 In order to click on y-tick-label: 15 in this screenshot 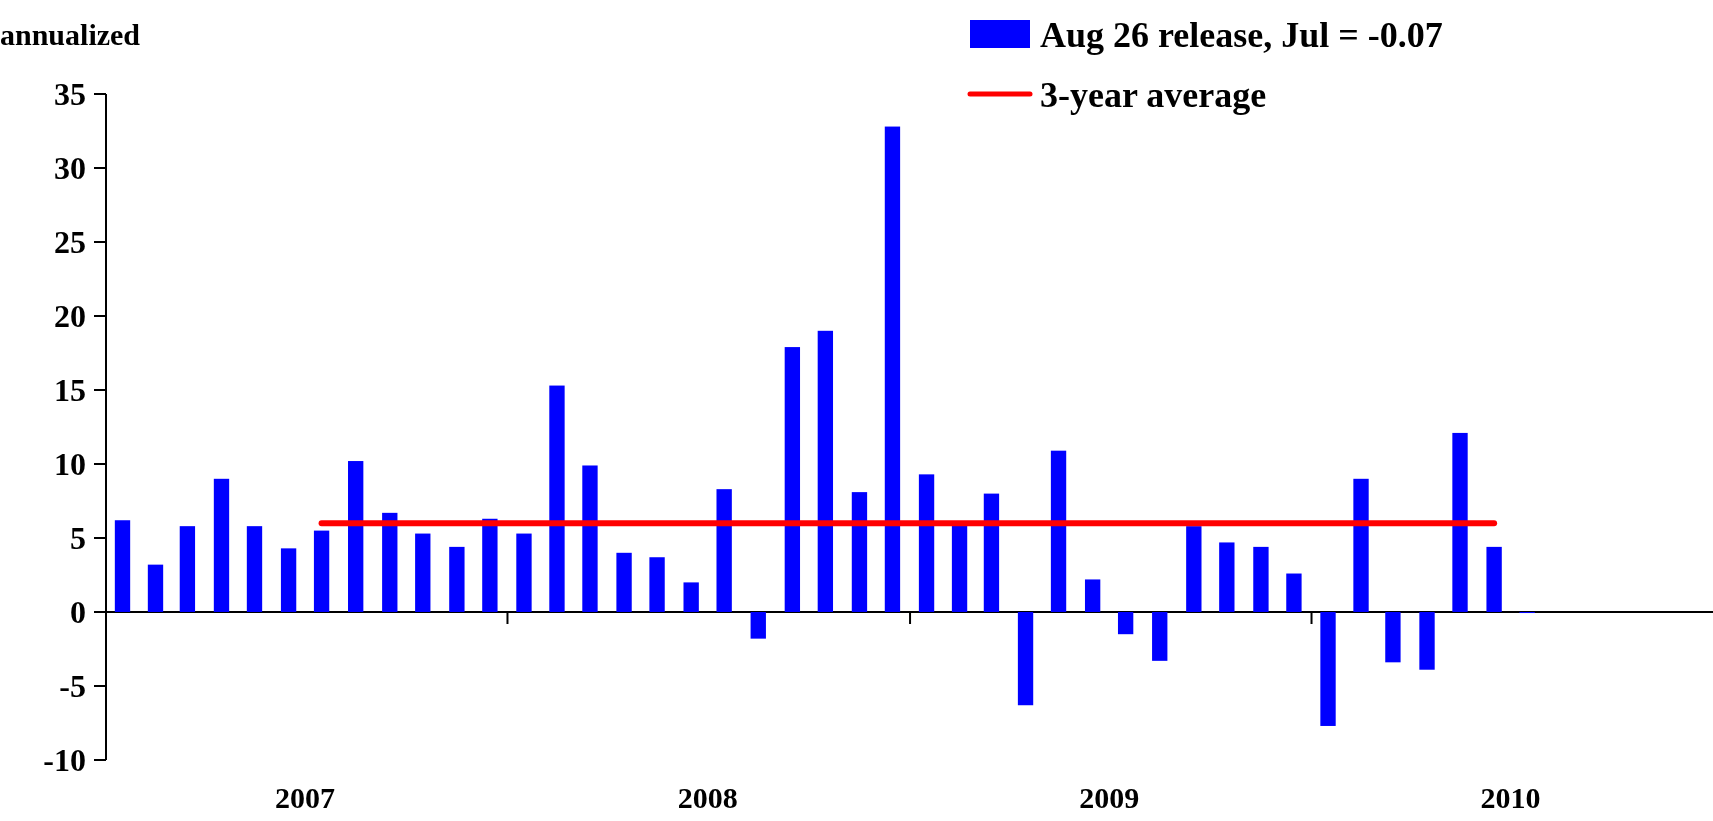, I will do `click(70, 390)`.